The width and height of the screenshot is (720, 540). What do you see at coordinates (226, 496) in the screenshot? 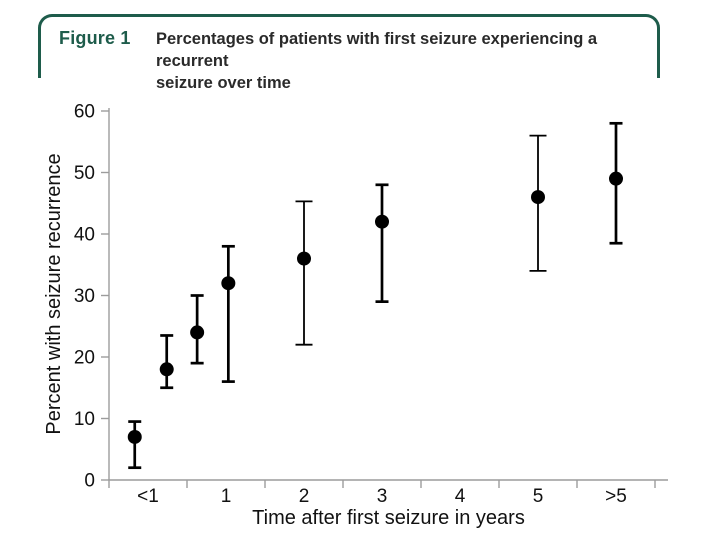
I see `x-axis-category-label: 1` at bounding box center [226, 496].